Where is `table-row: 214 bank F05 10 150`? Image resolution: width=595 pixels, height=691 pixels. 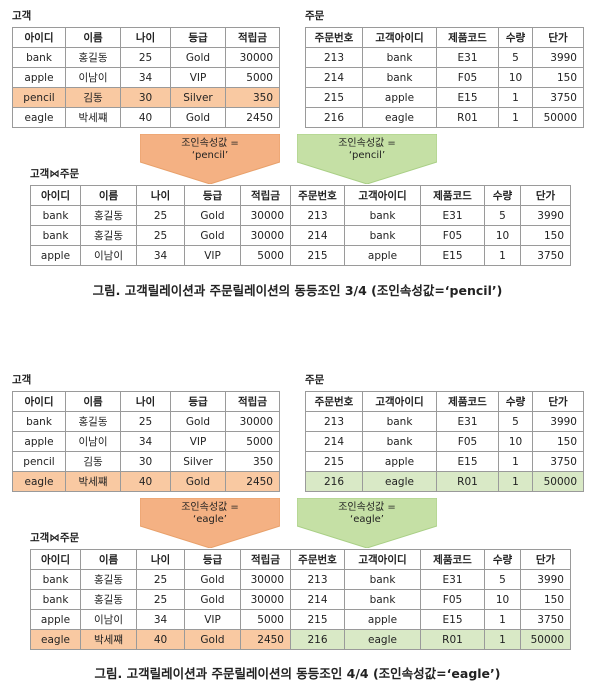
table-row: 214 bank F05 10 150 is located at coordinates (444, 441).